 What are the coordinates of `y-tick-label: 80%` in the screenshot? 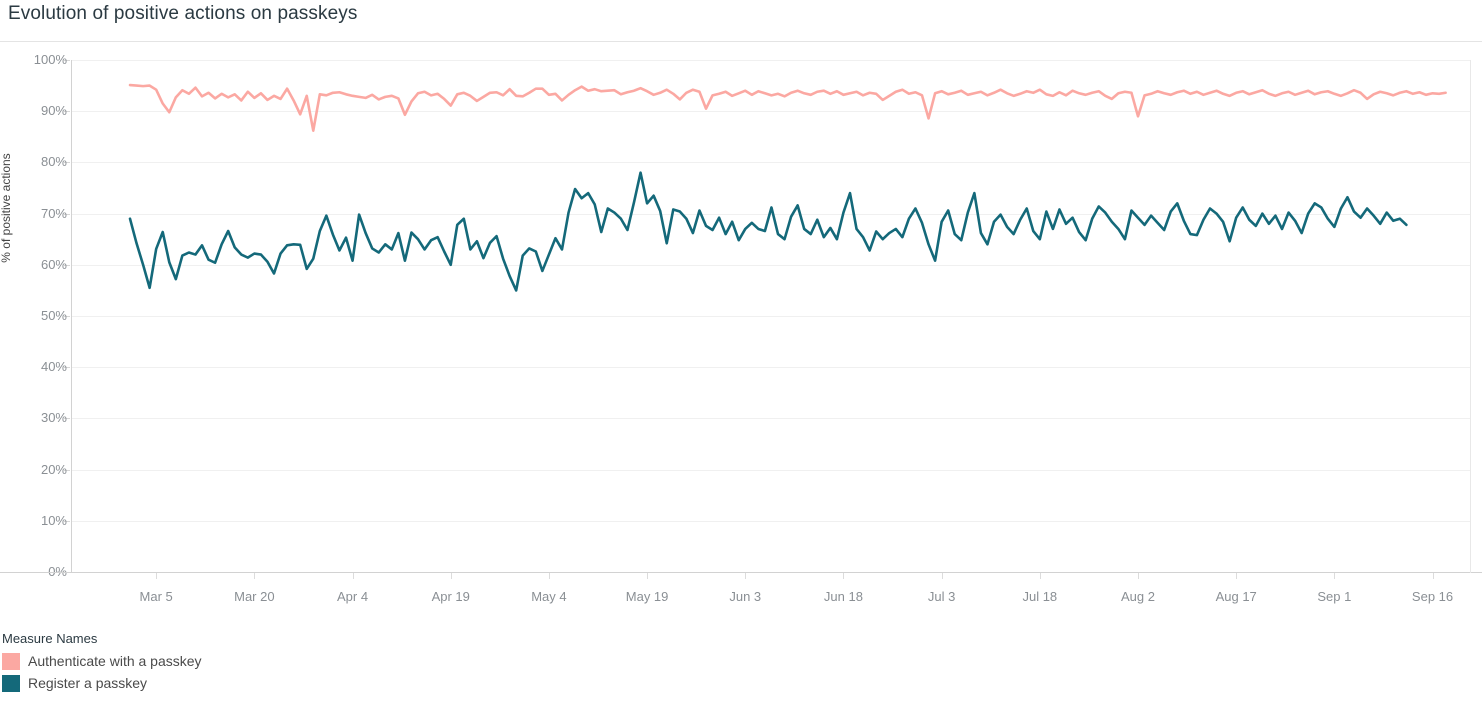 It's located at (53, 162).